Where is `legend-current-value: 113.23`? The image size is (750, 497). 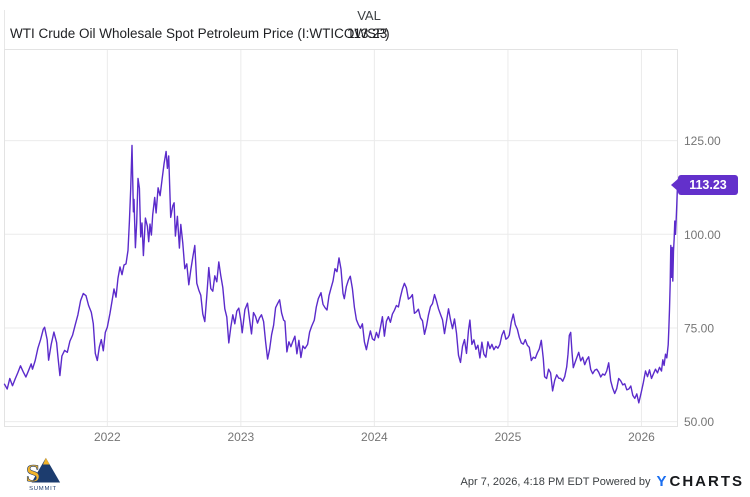
legend-current-value: 113.23 is located at coordinates (367, 33).